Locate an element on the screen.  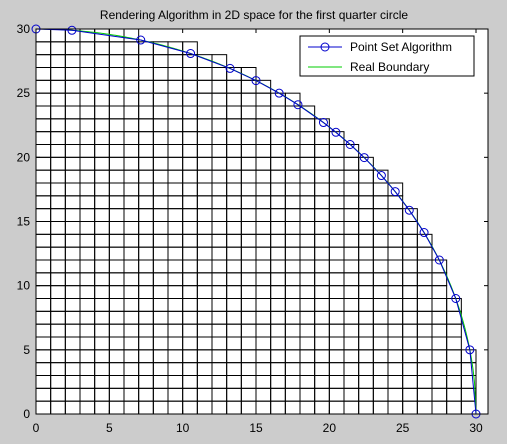
legend-label-real-boundary: Real Boundary is located at coordinates (389, 67).